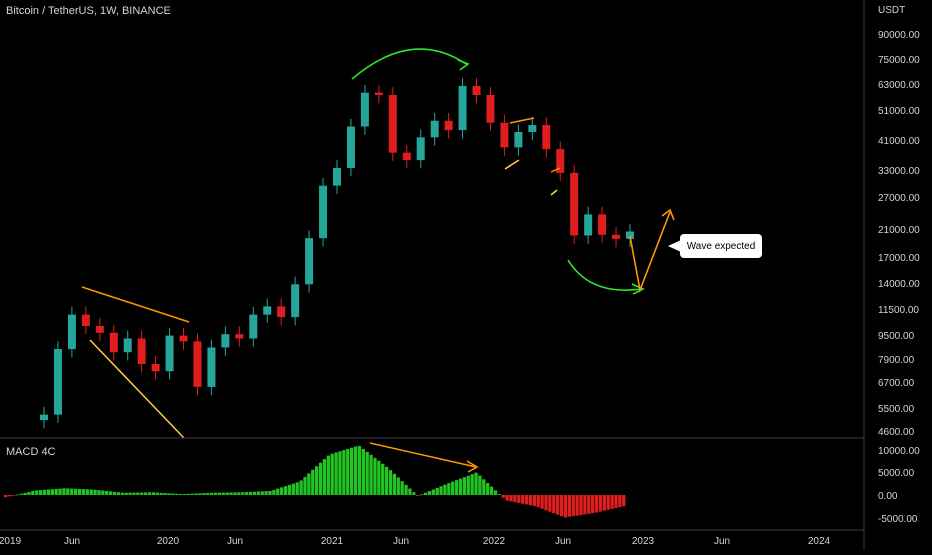  Describe the element at coordinates (137, 389) in the screenshot. I see `trendline-lower` at that location.